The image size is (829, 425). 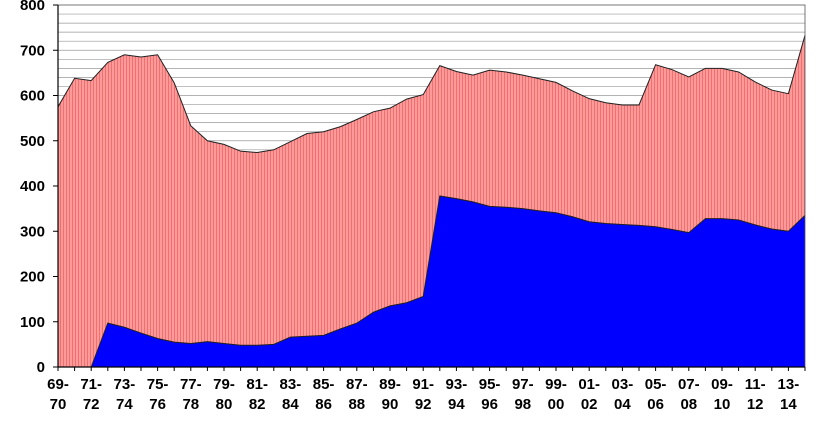 What do you see at coordinates (390, 404) in the screenshot?
I see `x-tick-label-bottom: 90` at bounding box center [390, 404].